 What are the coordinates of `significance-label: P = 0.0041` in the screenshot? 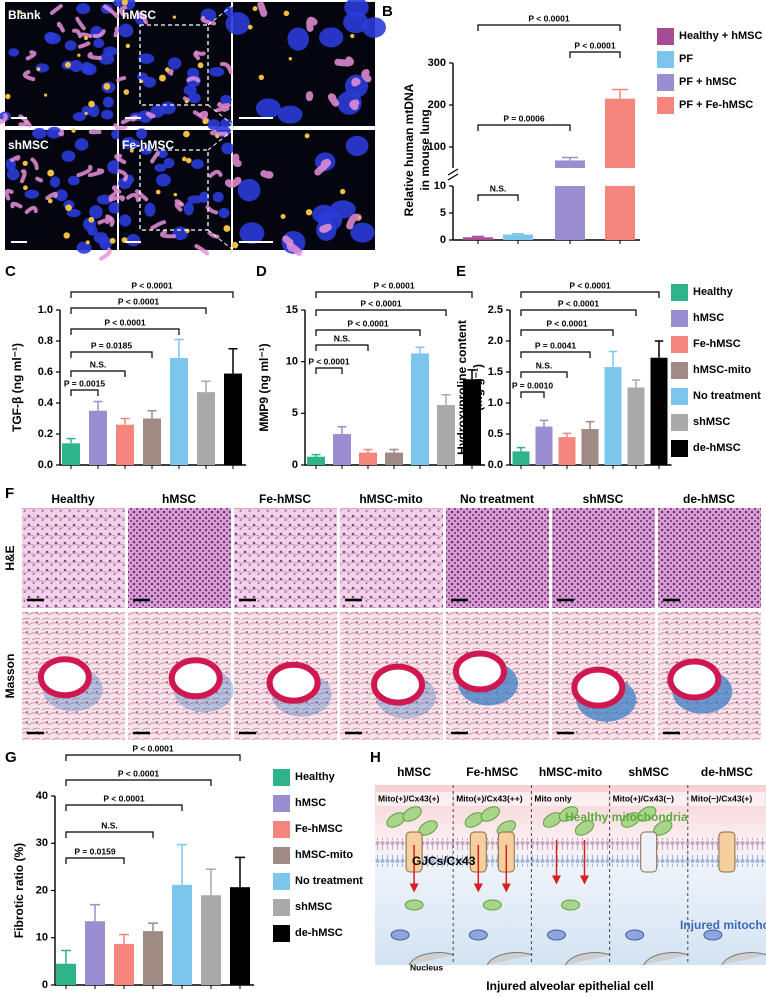 It's located at (555, 345).